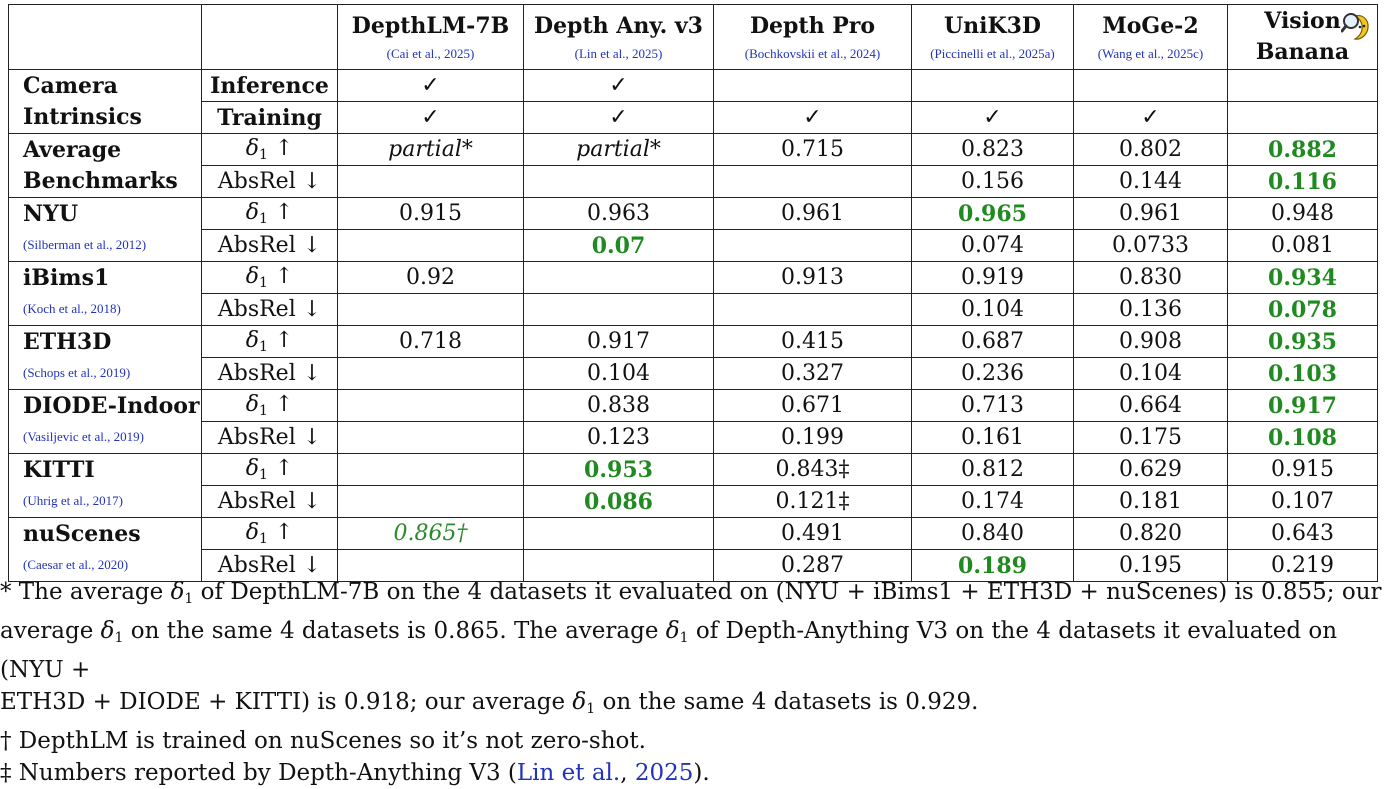  I want to click on value-cell-best: 0.882, so click(1302, 149).